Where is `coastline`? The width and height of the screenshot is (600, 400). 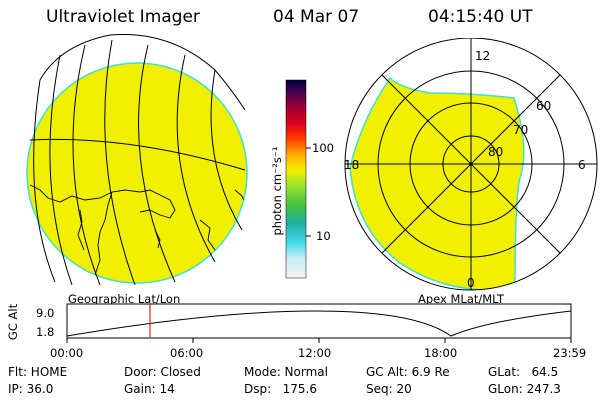
coastline is located at coordinates (138, 230).